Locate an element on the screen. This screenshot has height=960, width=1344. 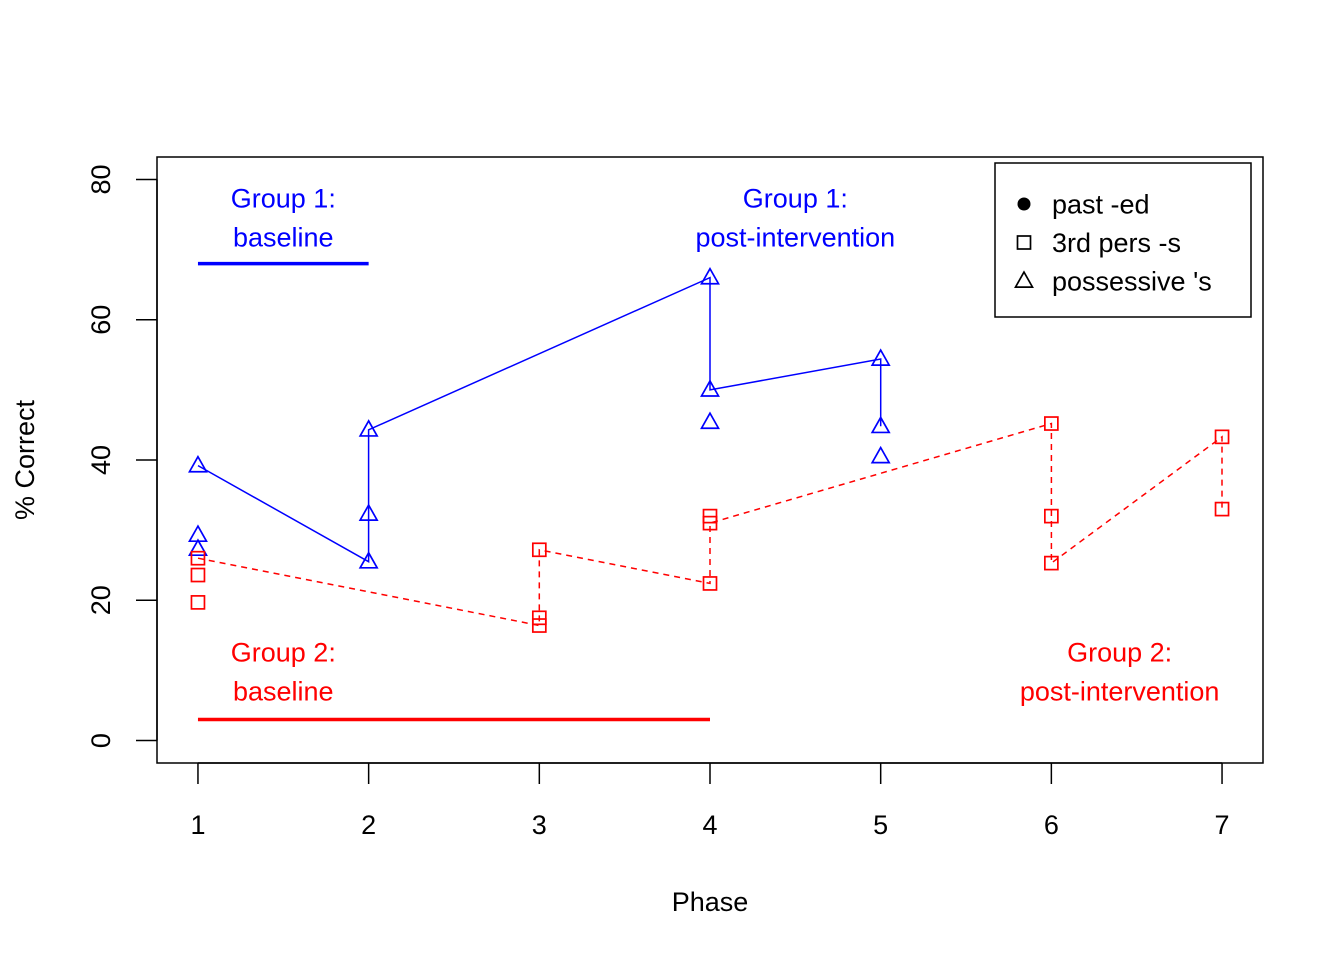
group-label-4-line-2: post-intervention is located at coordinates (1120, 691).